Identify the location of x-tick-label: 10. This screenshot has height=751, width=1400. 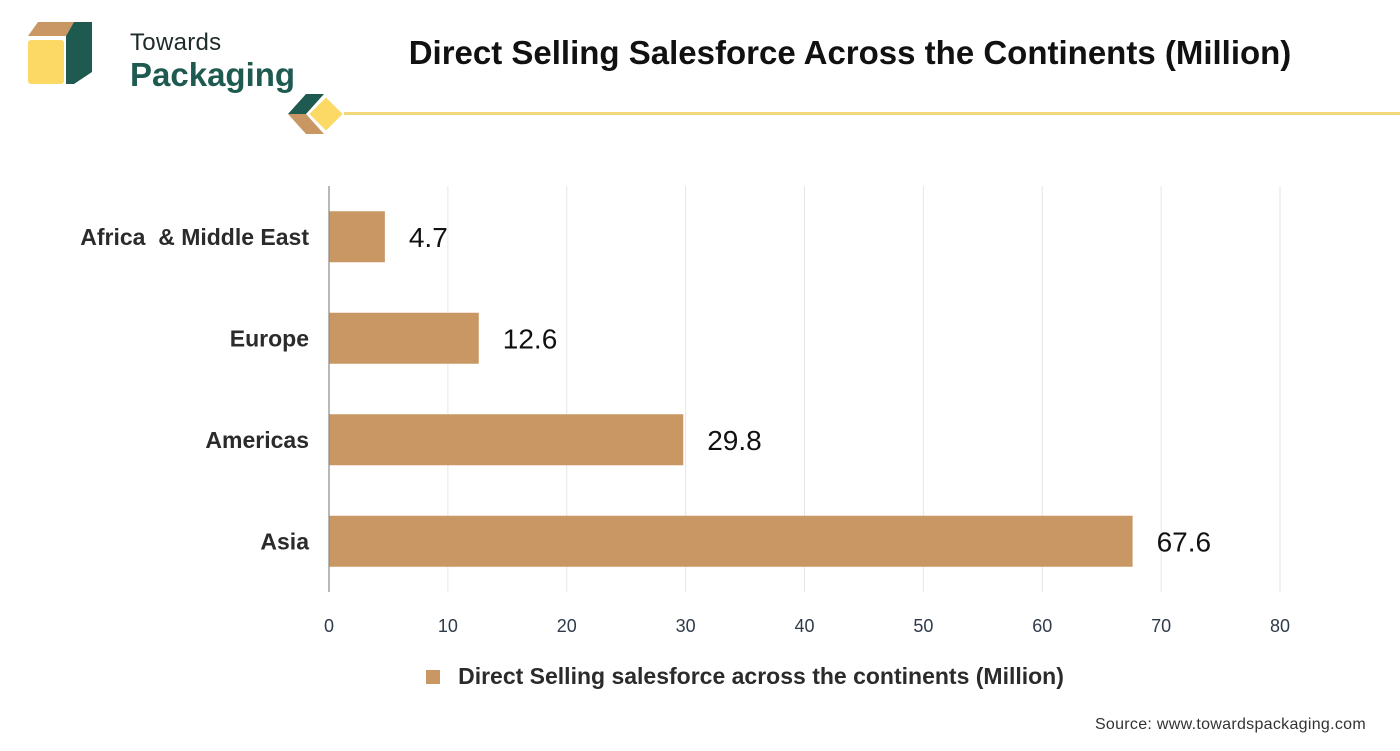
(448, 626).